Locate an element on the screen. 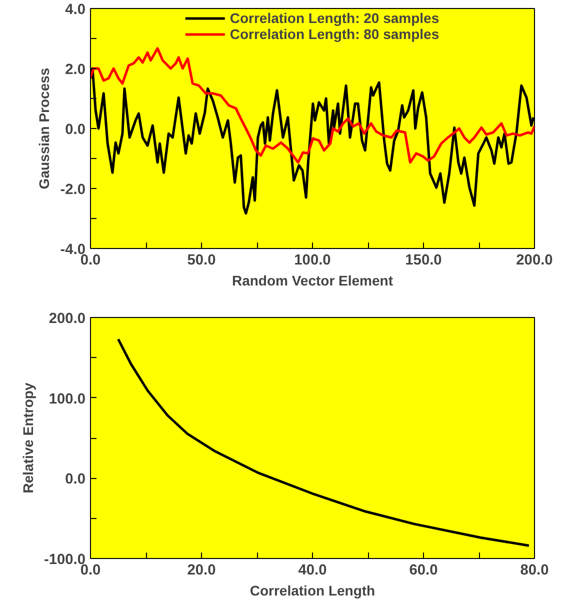 Image resolution: width=571 pixels, height=610 pixels. x-tick-label: 40.0 is located at coordinates (312, 570).